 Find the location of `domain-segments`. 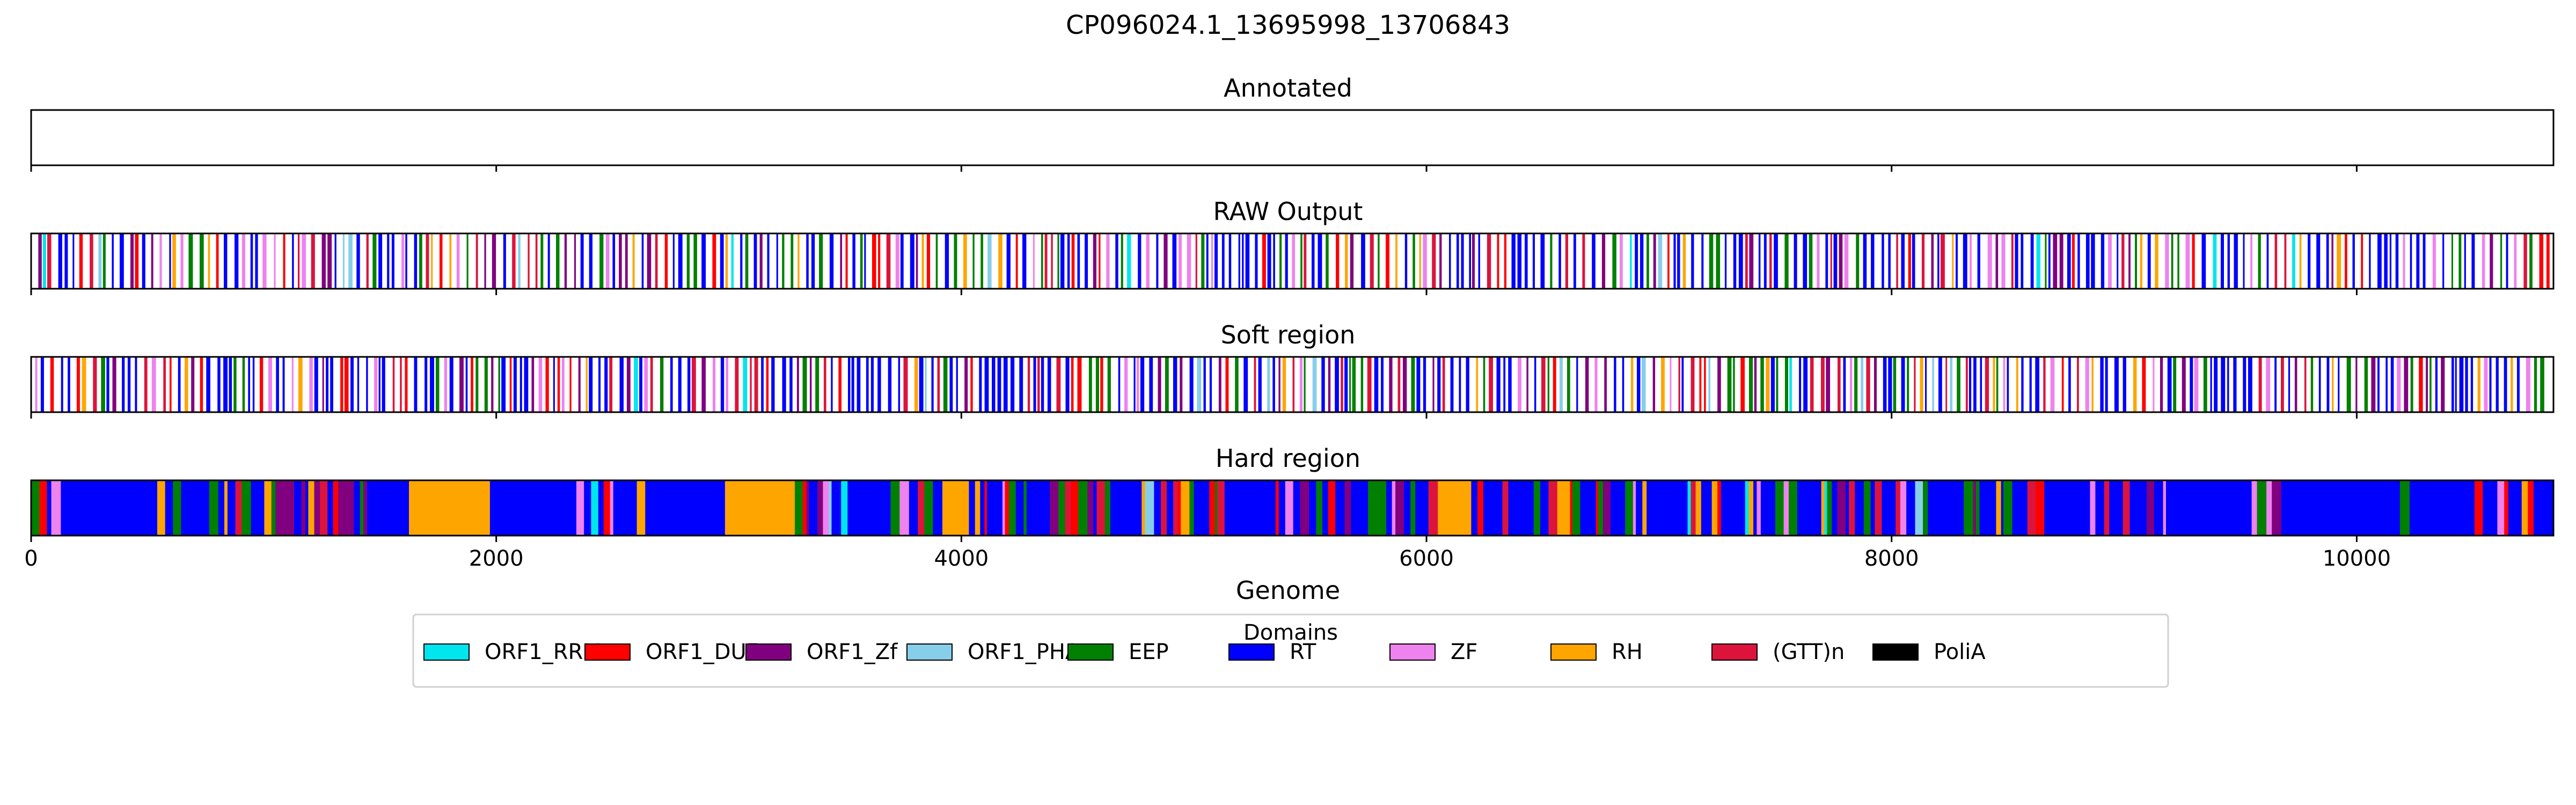

domain-segments is located at coordinates (1289, 384).